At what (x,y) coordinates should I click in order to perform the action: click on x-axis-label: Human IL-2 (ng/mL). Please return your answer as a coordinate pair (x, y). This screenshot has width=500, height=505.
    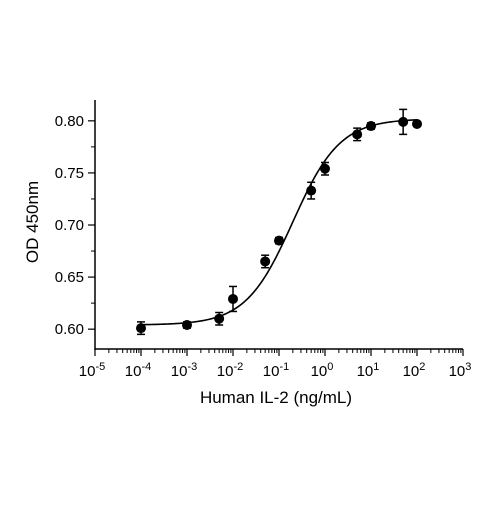
    Looking at the image, I should click on (276, 397).